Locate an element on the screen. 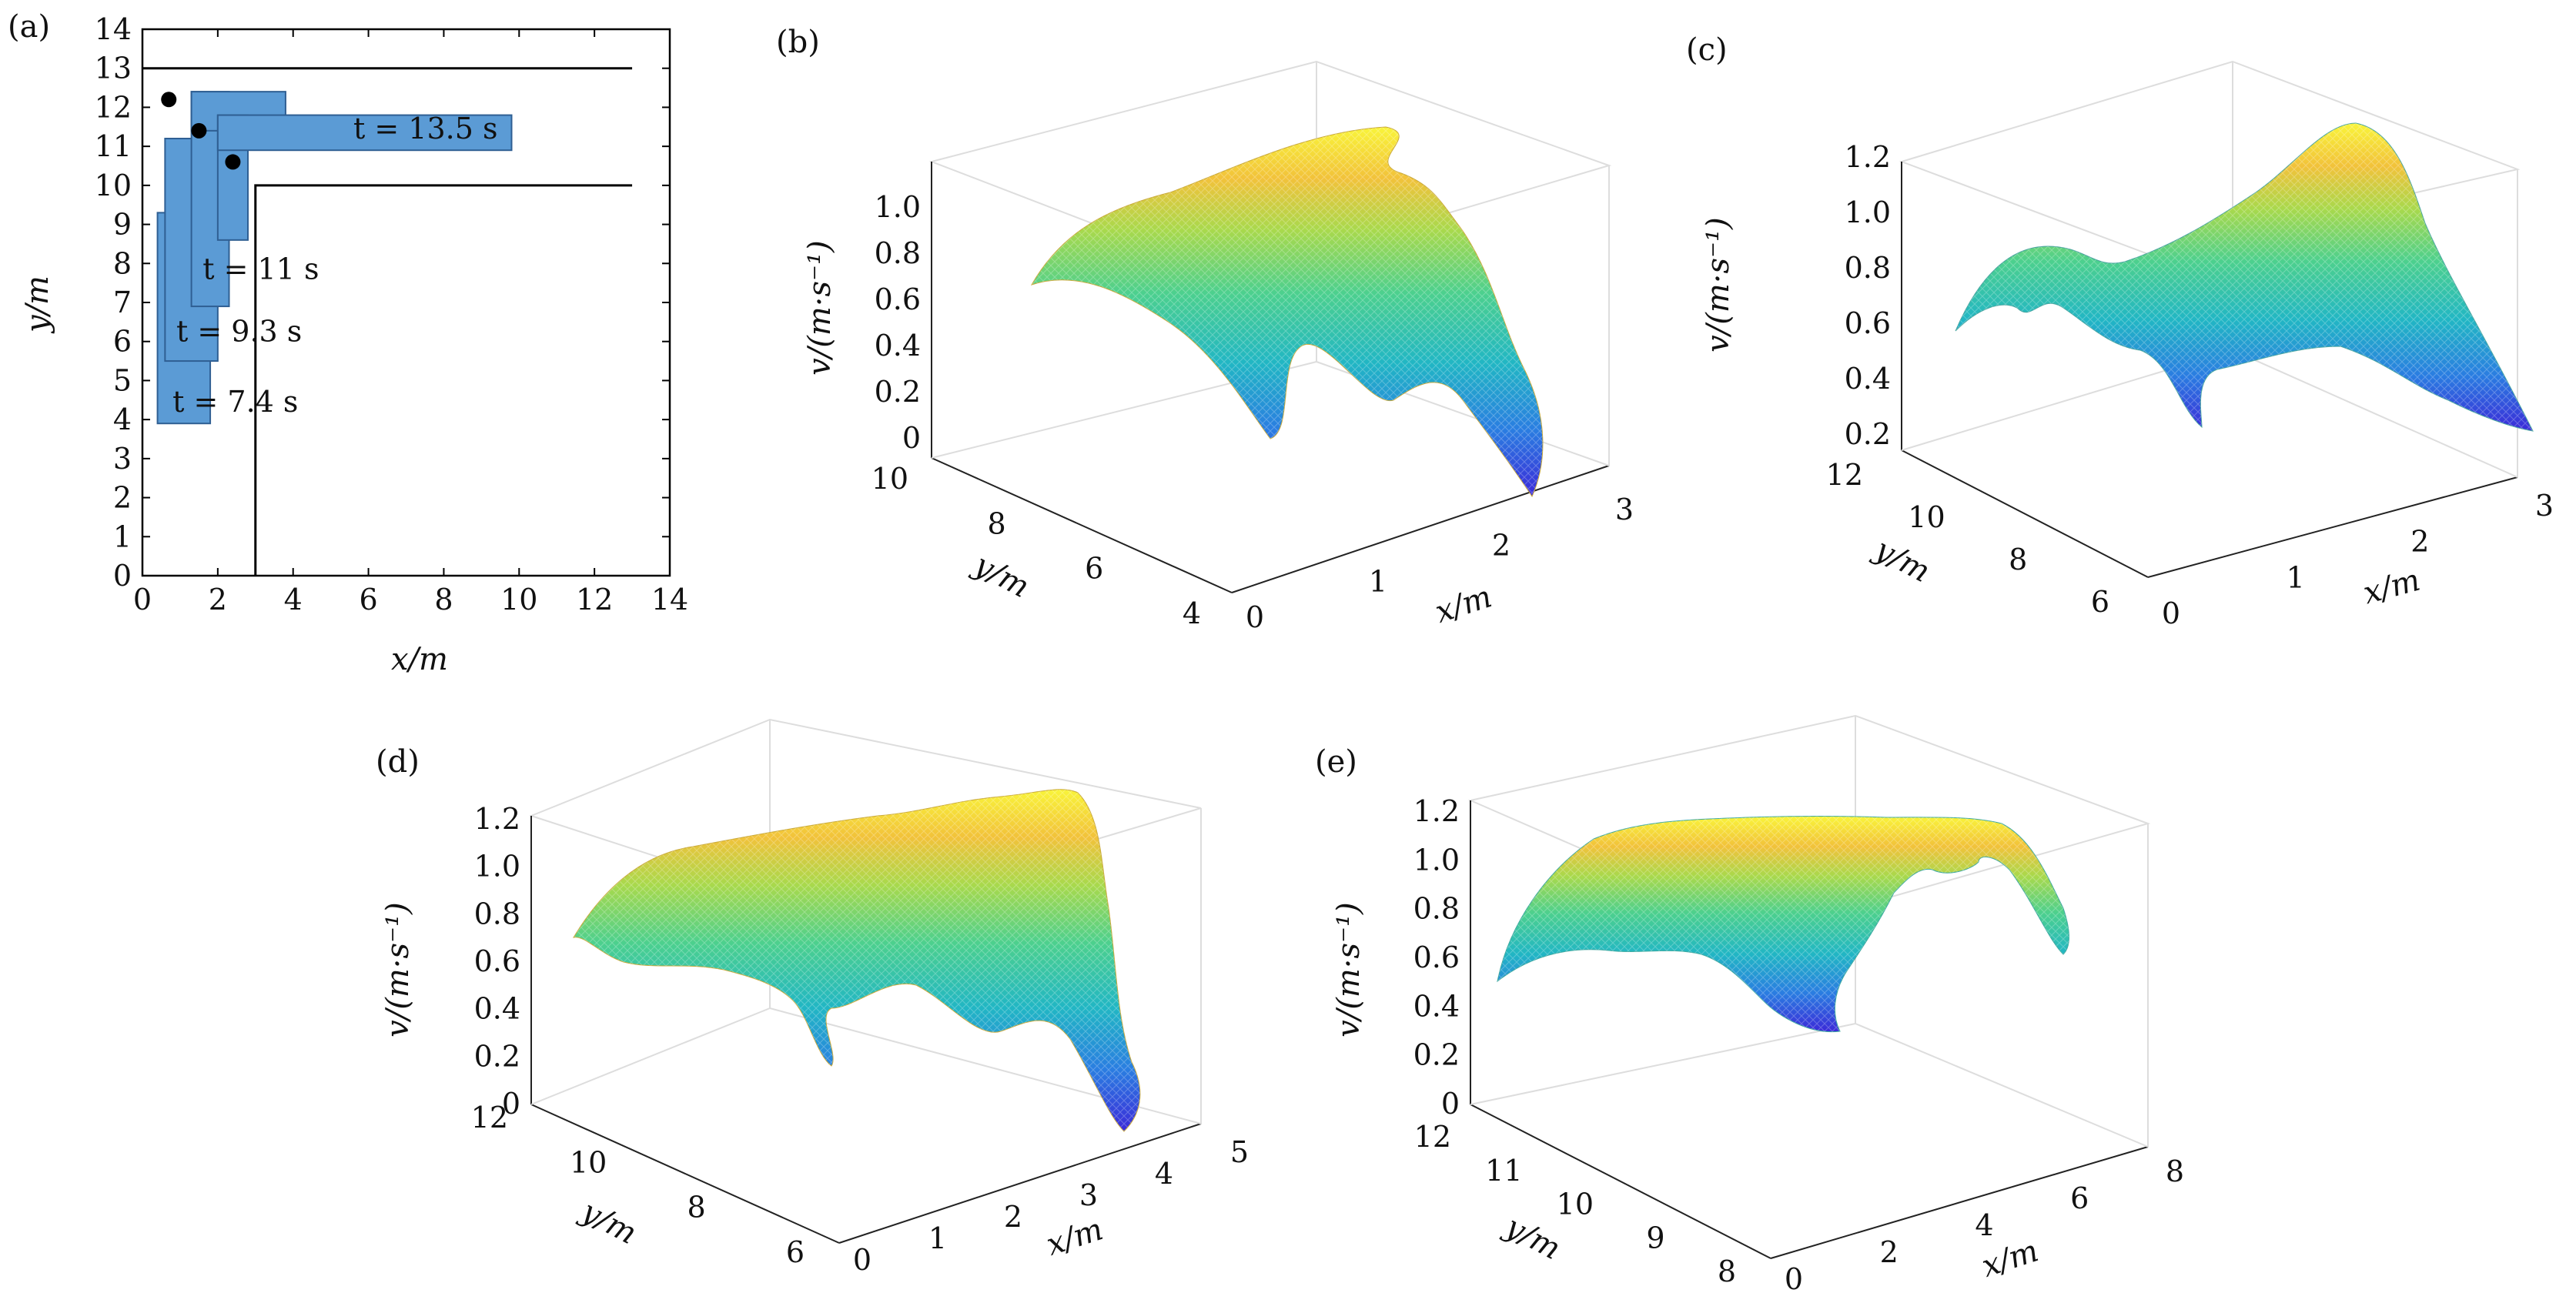  panel-a-ytick-label: 6 is located at coordinates (123, 342).